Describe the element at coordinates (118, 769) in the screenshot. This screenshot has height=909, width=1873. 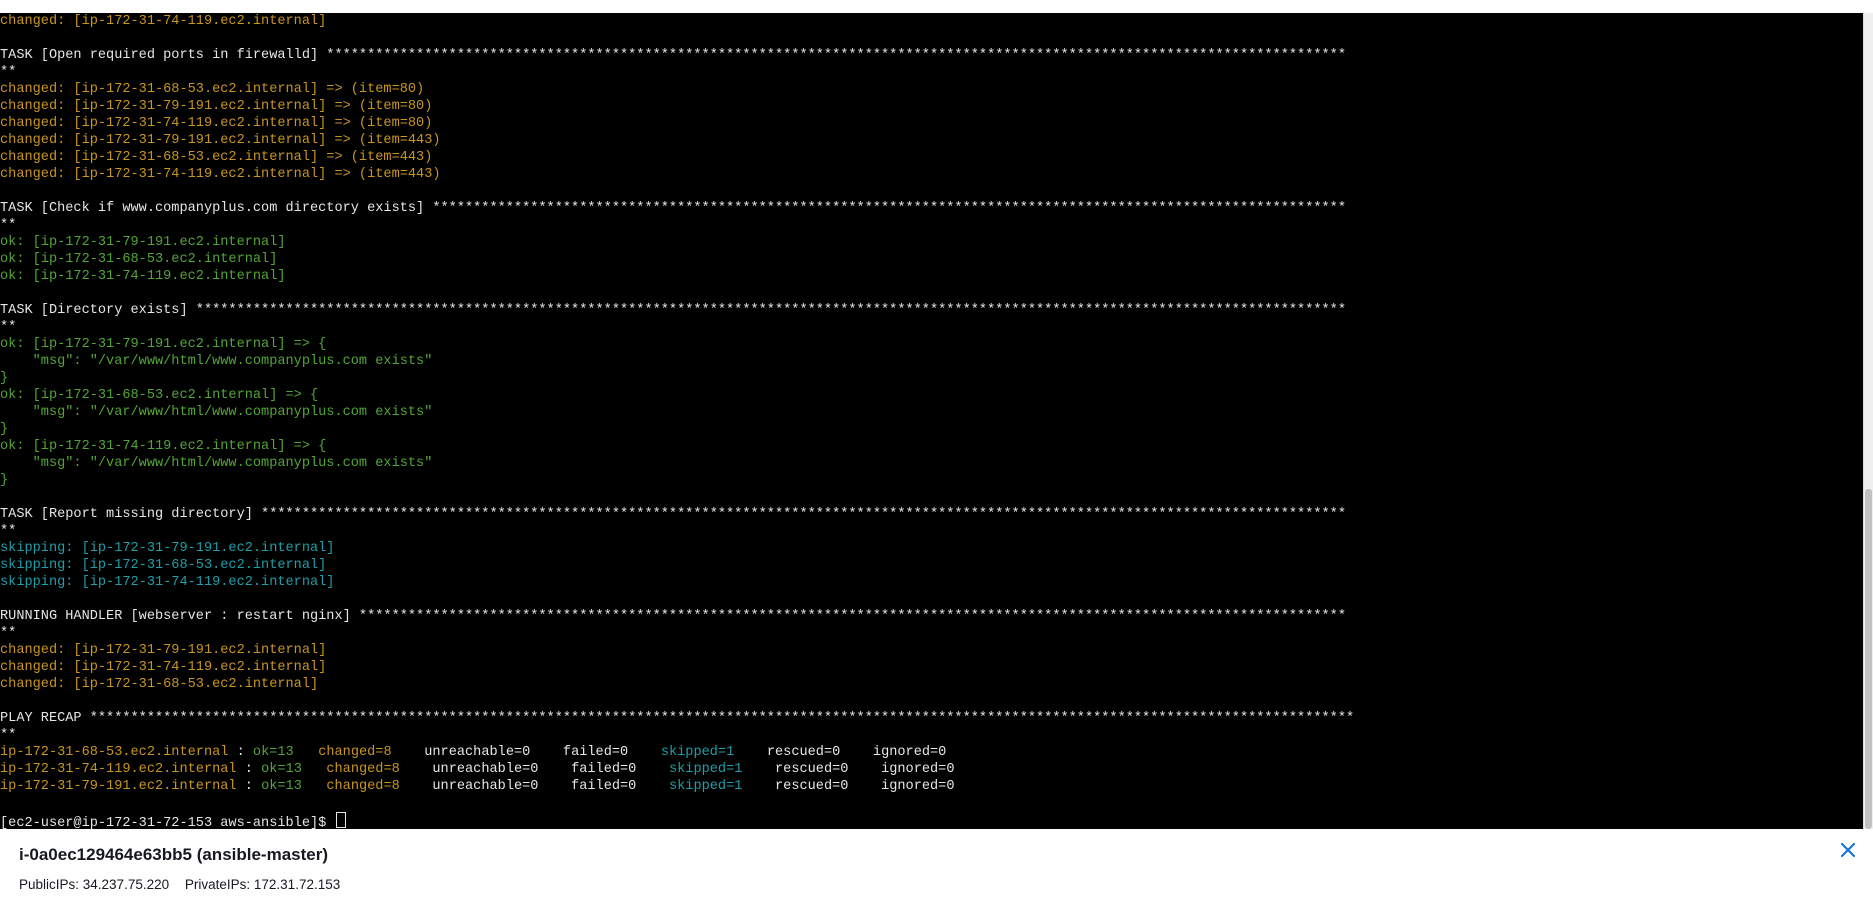
I see `terminal-text-changed: ip-172-31-74-119.ec2.internal` at that location.